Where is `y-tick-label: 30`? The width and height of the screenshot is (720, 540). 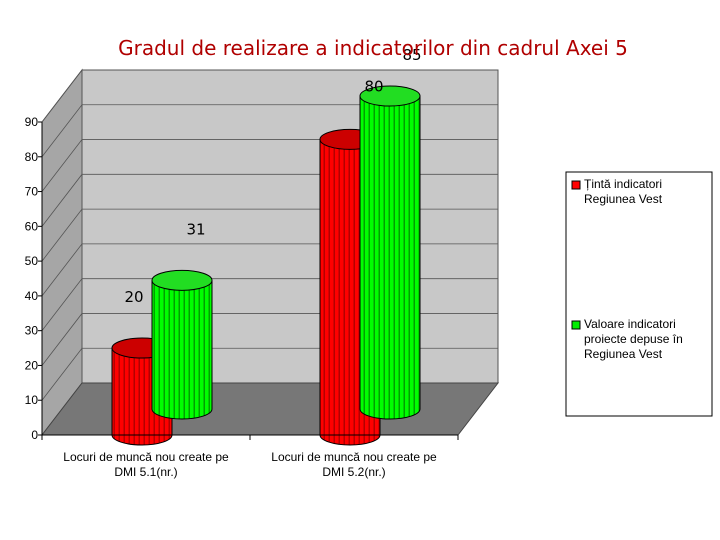 y-tick-label: 30 is located at coordinates (32, 331).